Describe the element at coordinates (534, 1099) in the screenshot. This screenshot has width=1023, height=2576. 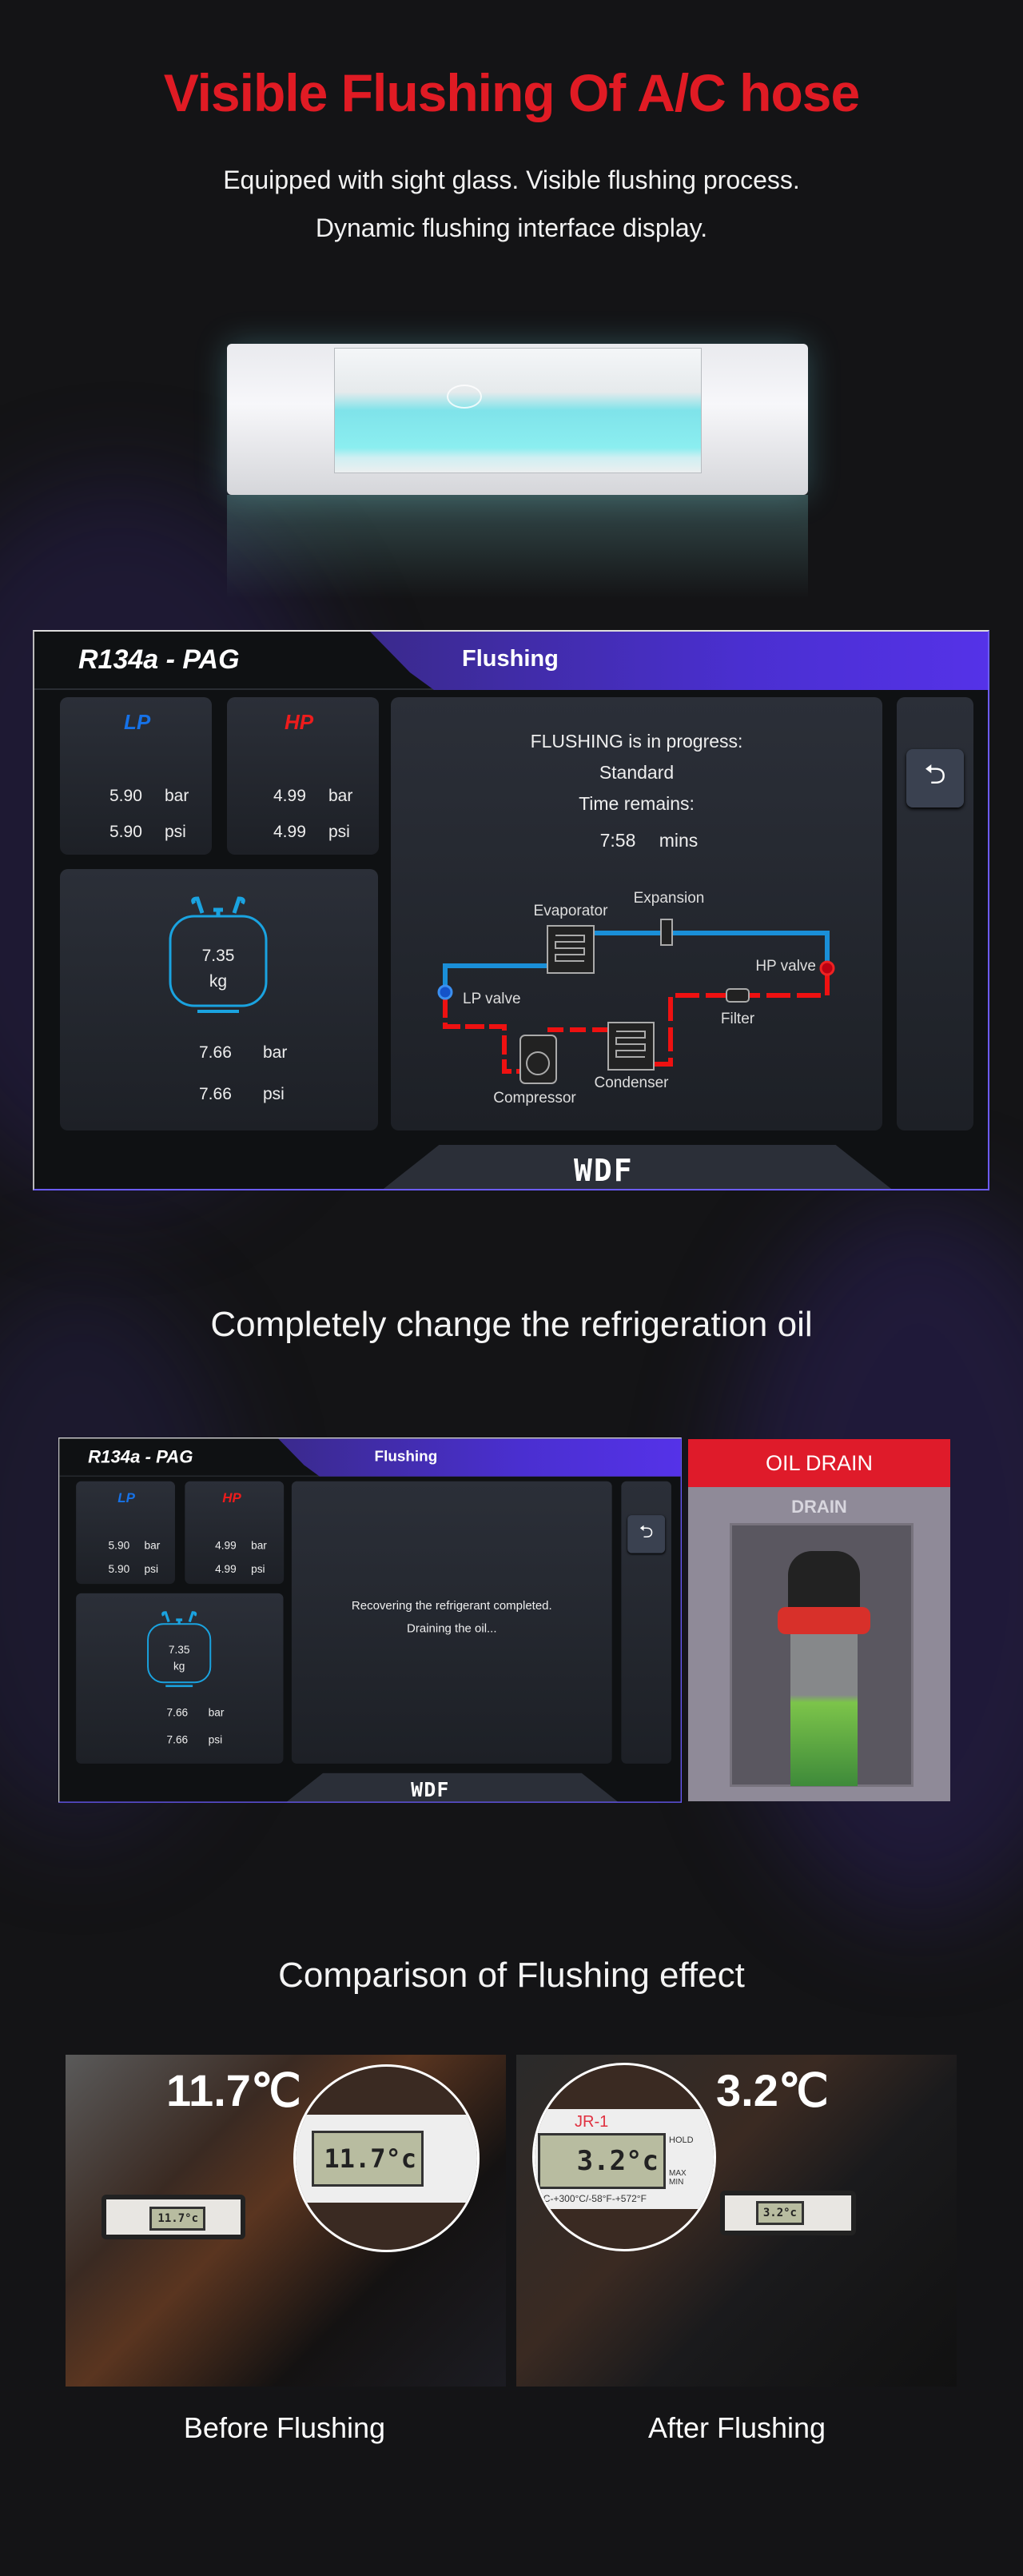
I see `label-compressor: Compressor` at that location.